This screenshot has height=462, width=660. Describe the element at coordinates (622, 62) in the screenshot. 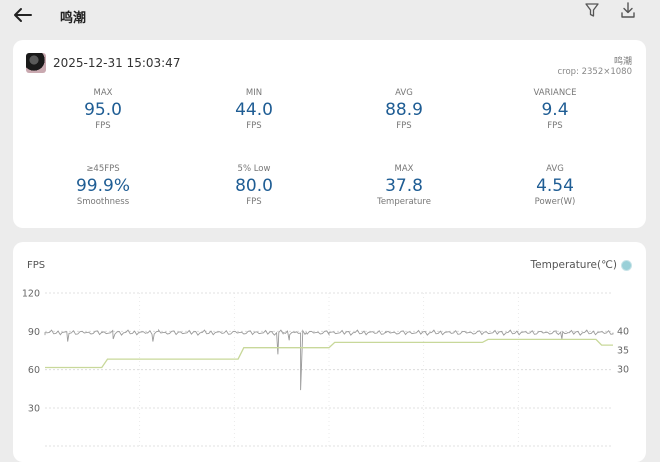

I see `app-name: 鸣潮` at that location.